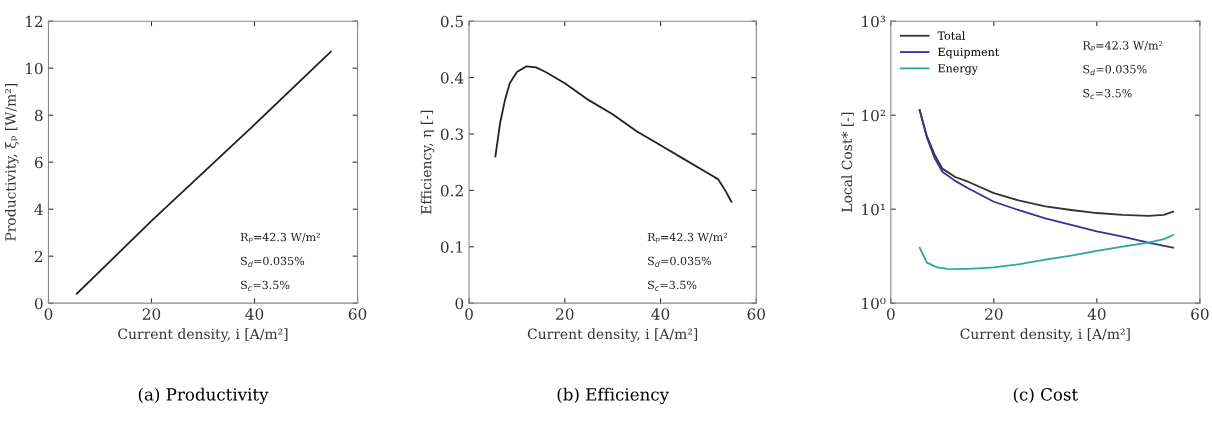 The height and width of the screenshot is (424, 1212). I want to click on y-axis-title: Efficiency, η [-], so click(427, 162).